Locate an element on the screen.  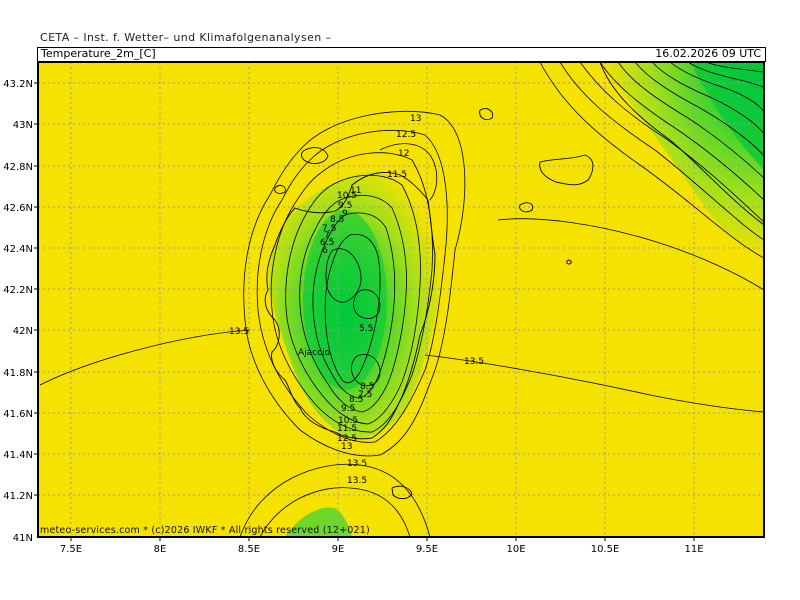
italy-inner-zone is located at coordinates (727, 116).